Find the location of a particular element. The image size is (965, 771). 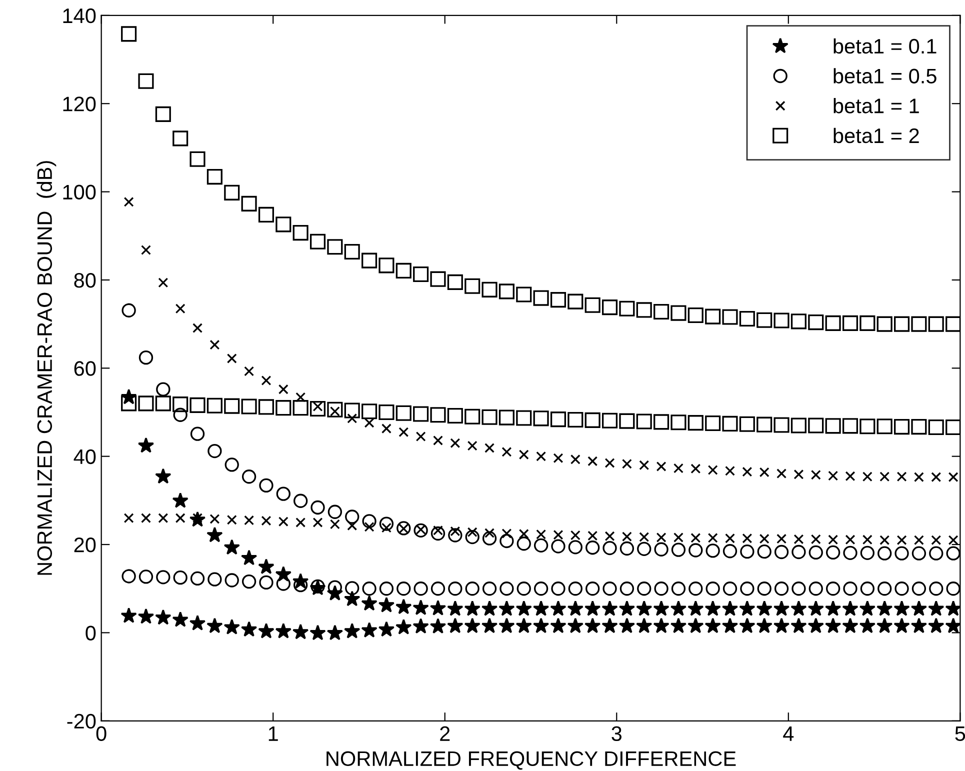

y-tick-label: 80 is located at coordinates (85, 280).